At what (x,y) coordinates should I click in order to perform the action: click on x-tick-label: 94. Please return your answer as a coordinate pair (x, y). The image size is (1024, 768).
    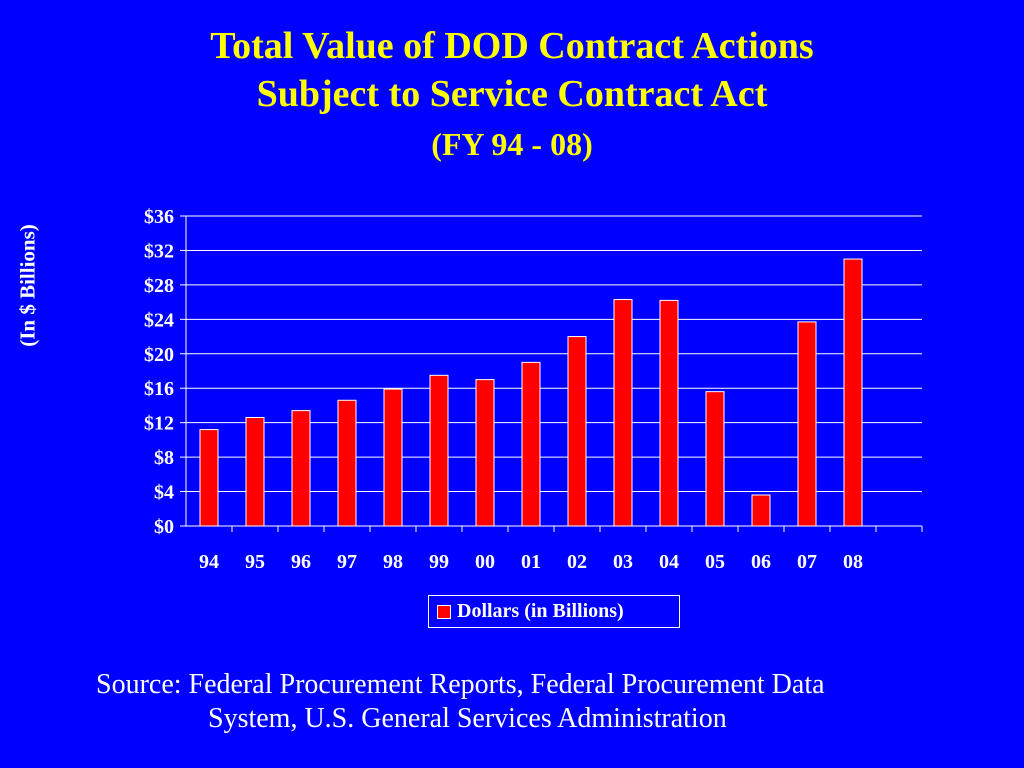
    Looking at the image, I should click on (209, 562).